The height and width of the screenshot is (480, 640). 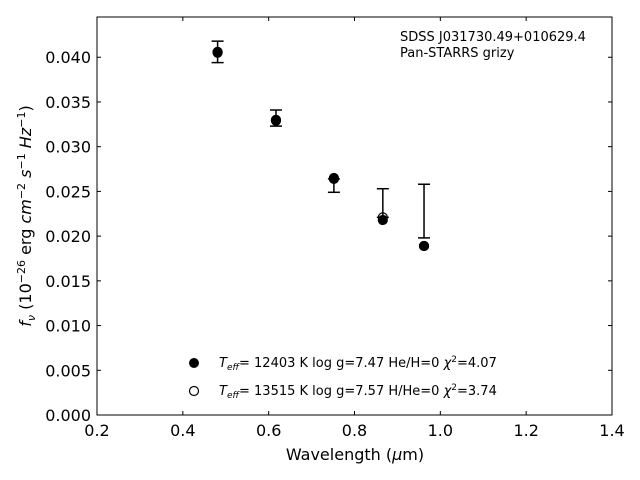 What do you see at coordinates (68, 191) in the screenshot?
I see `y-tick-label: 0.025` at bounding box center [68, 191].